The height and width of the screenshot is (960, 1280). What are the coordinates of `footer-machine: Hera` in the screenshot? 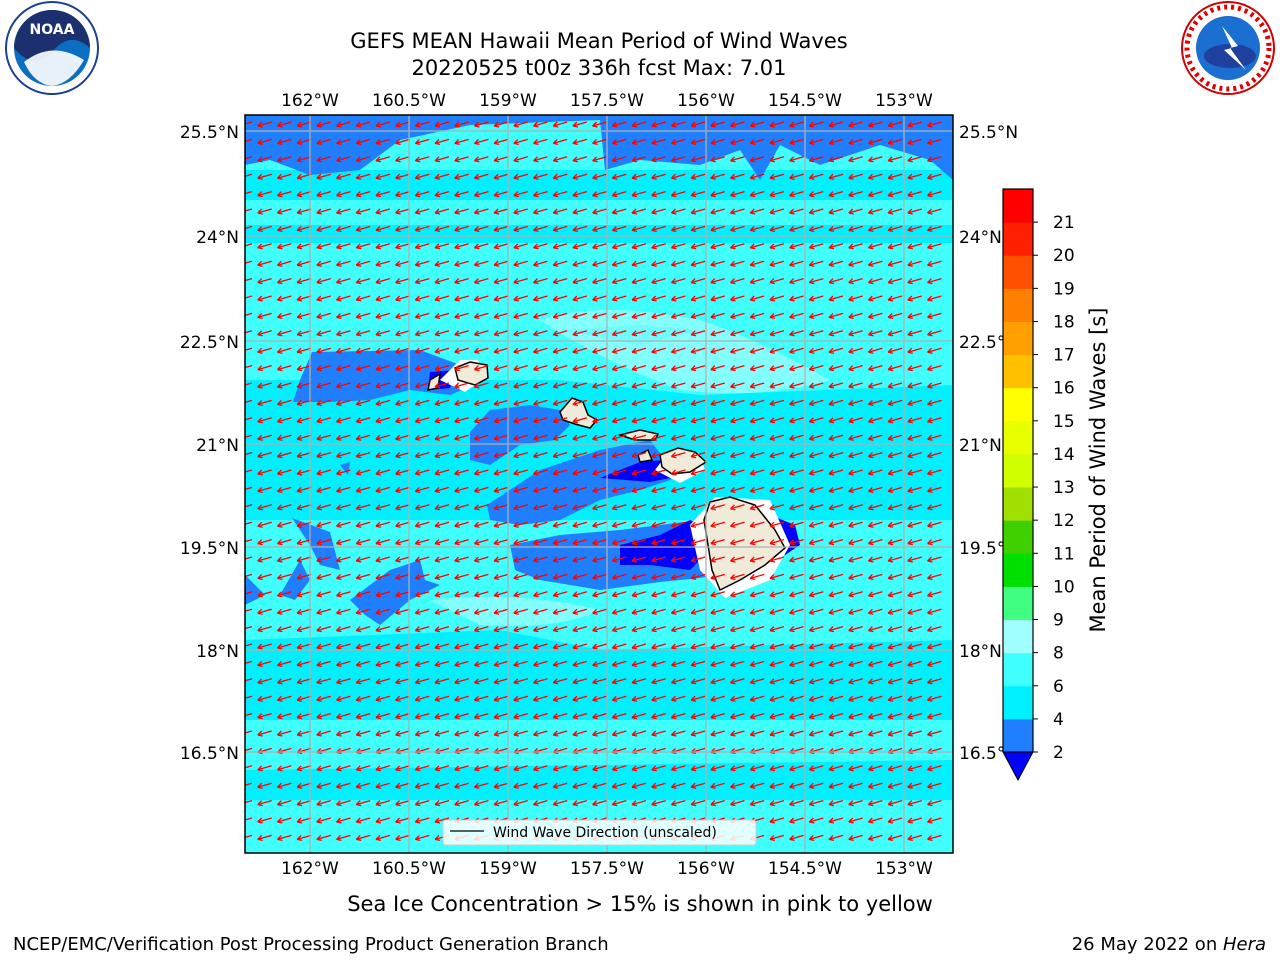 It's located at (1244, 944).